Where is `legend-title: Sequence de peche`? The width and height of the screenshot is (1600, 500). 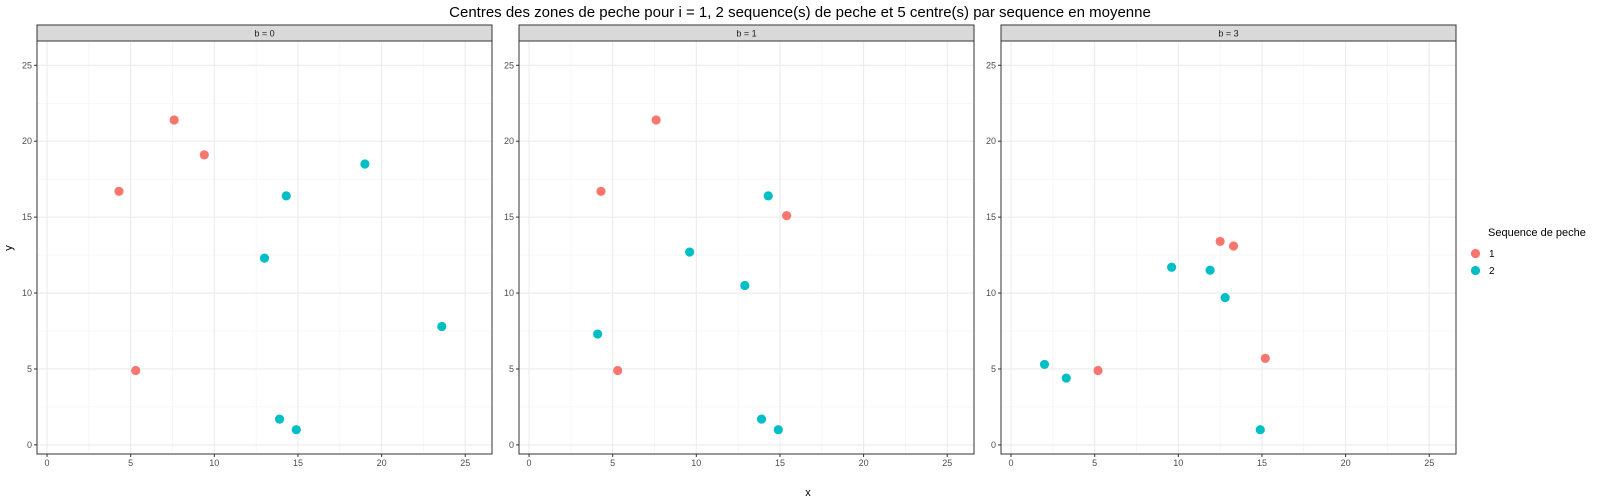
legend-title: Sequence de peche is located at coordinates (1537, 233).